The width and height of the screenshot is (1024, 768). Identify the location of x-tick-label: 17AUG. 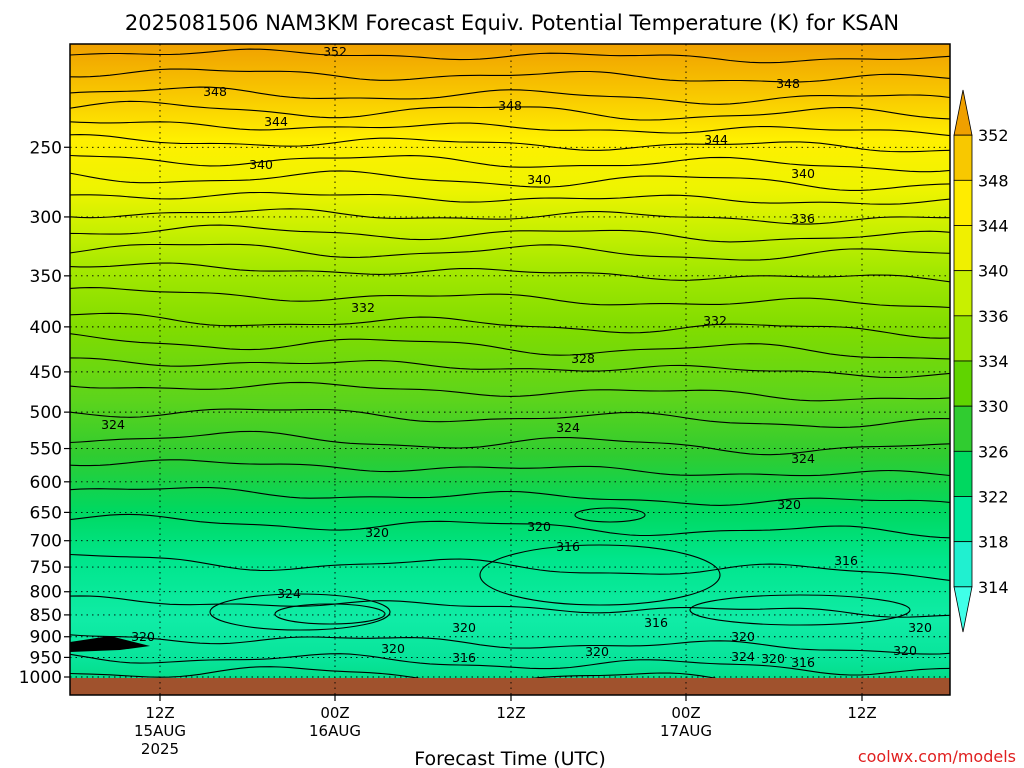
(686, 731).